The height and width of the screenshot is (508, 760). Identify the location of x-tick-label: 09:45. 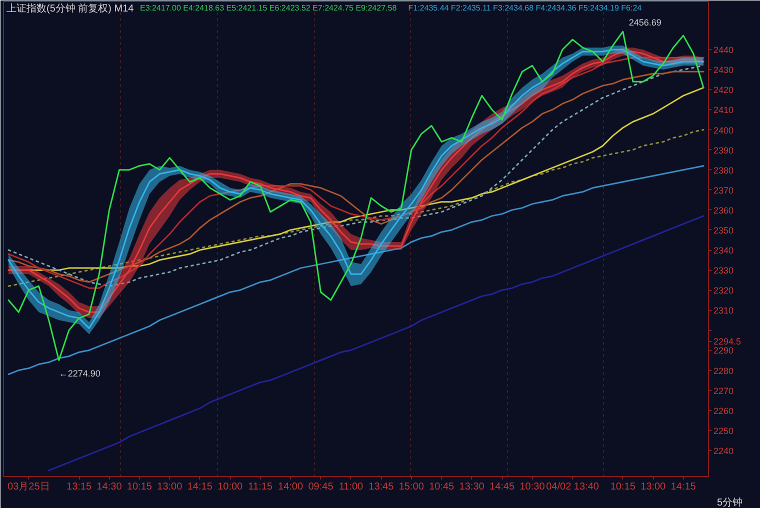
(321, 487).